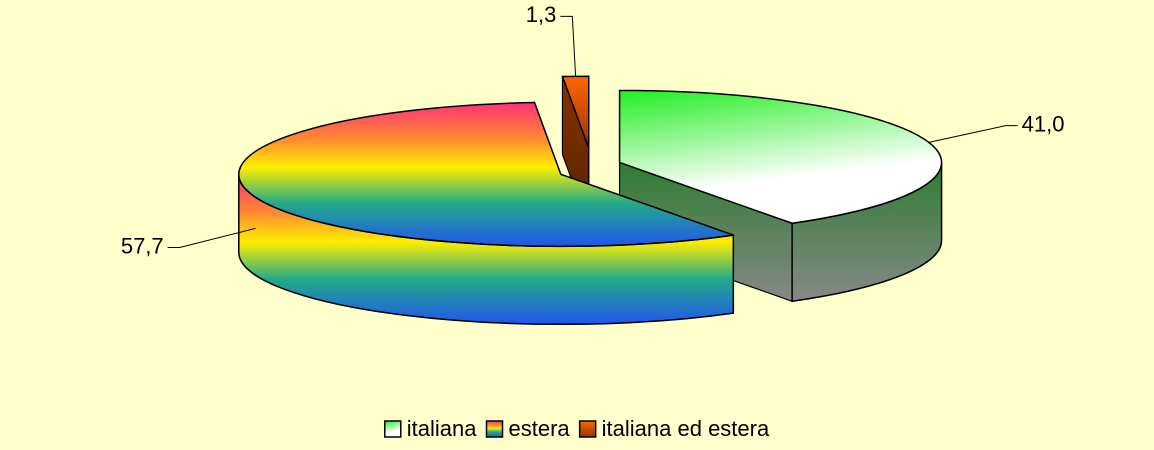 The height and width of the screenshot is (450, 1154). Describe the element at coordinates (686, 428) in the screenshot. I see `legend-label: italiana ed estera` at that location.